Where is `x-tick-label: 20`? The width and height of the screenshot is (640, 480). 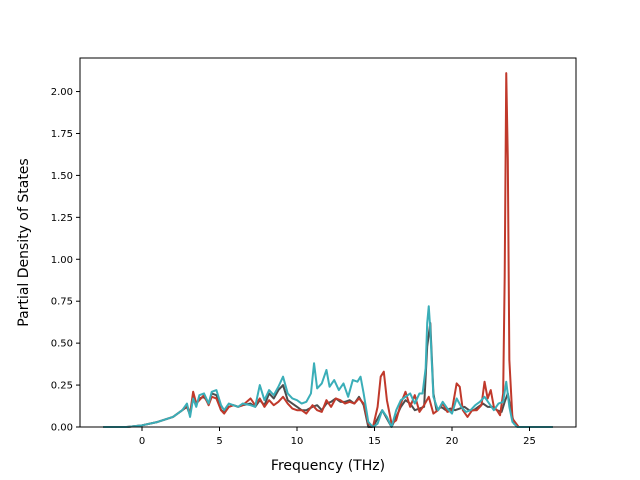 x-tick-label: 20 is located at coordinates (452, 441).